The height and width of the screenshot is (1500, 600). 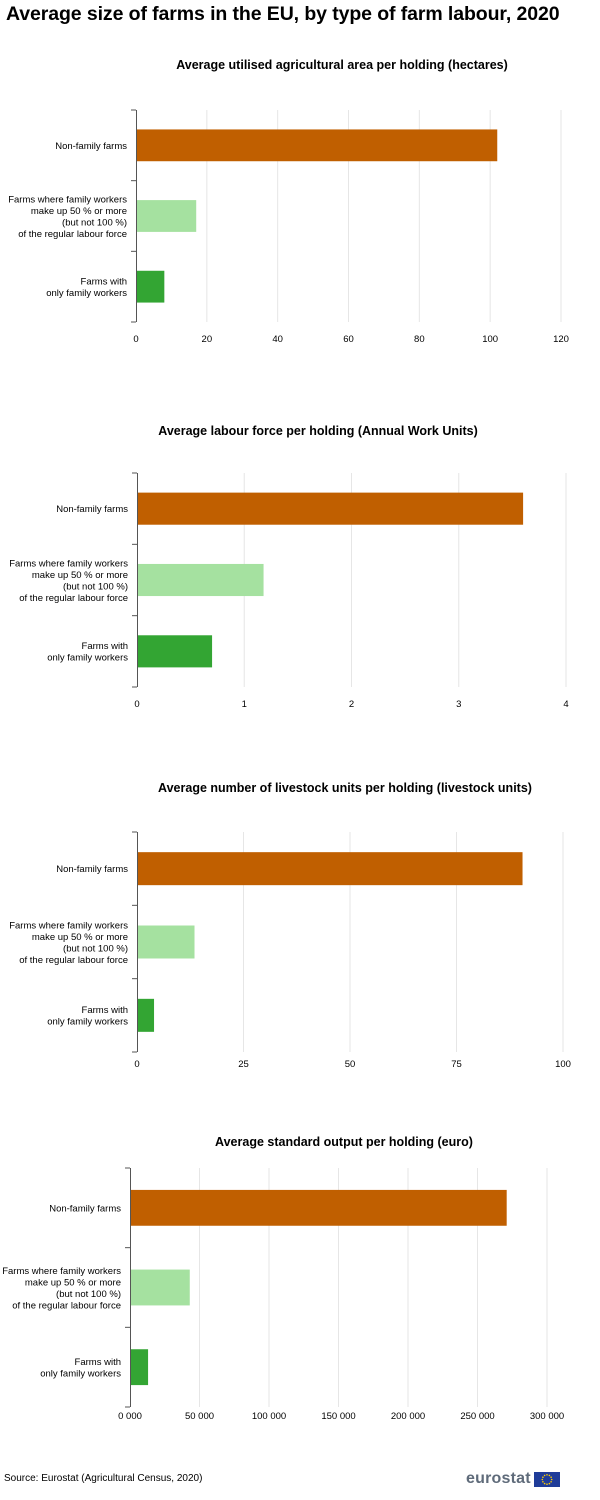 What do you see at coordinates (277, 339) in the screenshot?
I see `x-tick-label: 40` at bounding box center [277, 339].